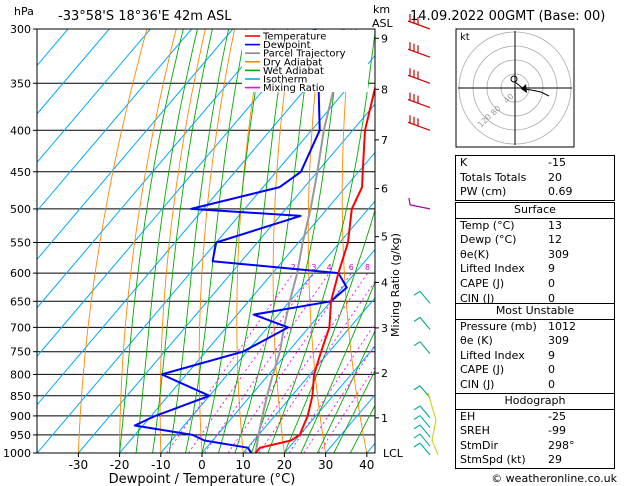  I want to click on location-label: -33°58'S 18°36'E 42m ASL, so click(145, 16).